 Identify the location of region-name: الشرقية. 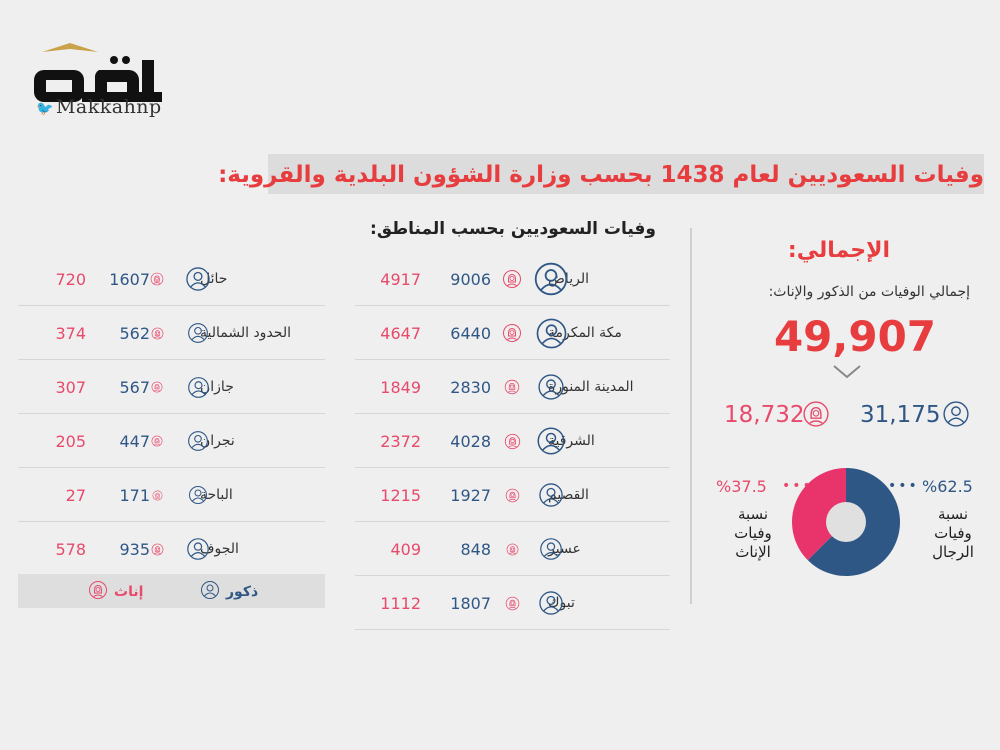
(571, 441).